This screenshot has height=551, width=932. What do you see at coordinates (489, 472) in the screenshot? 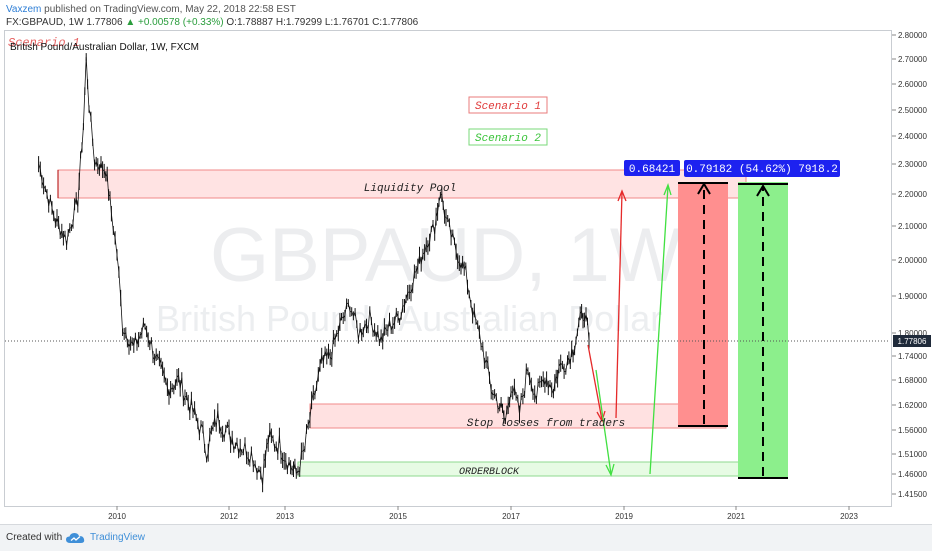
I see `orderblock-label: ORDERBLOCK` at bounding box center [489, 472].